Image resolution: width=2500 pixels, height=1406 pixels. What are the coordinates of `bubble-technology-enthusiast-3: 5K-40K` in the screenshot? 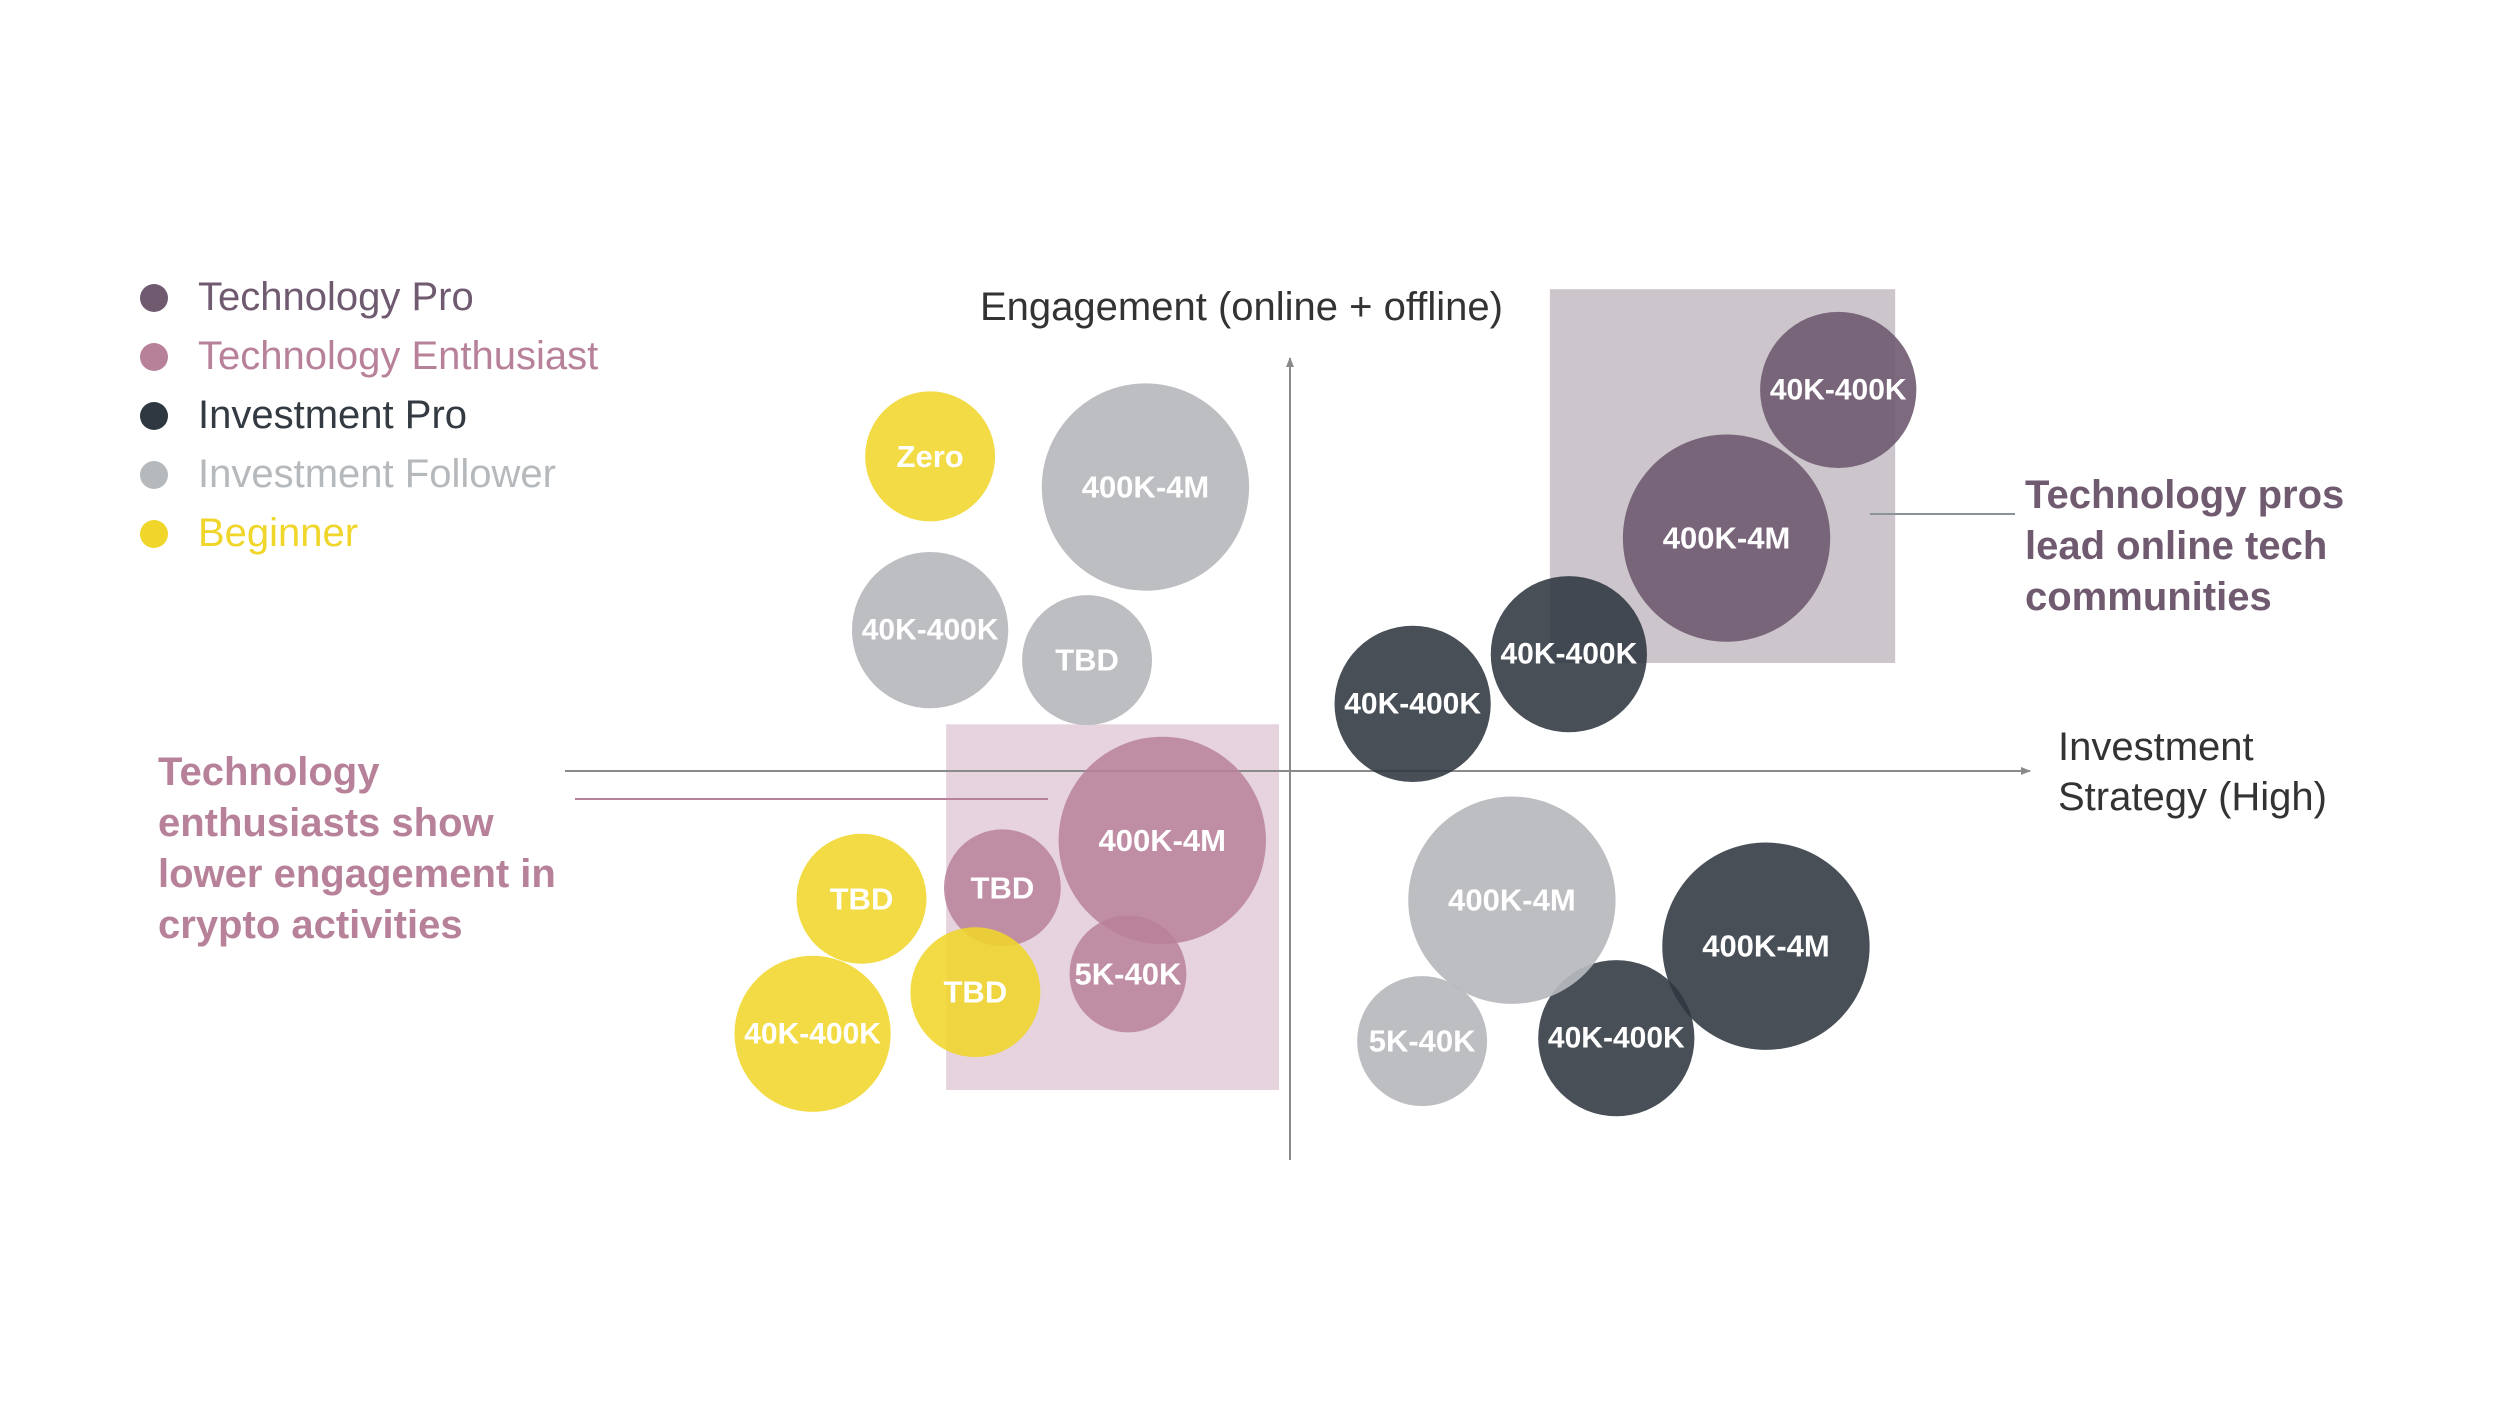 It's located at (1128, 974).